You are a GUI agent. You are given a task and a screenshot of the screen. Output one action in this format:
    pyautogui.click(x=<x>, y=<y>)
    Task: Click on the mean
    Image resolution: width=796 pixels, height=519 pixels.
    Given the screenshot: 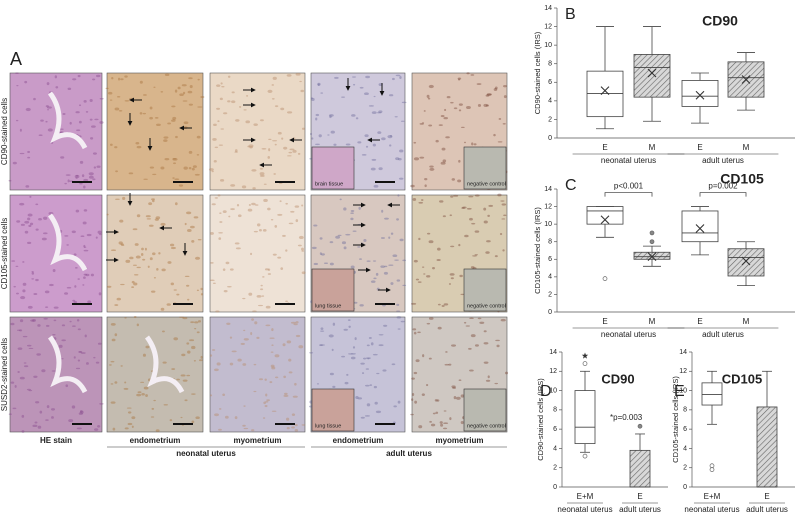 What is the action you would take?
    pyautogui.click(x=652, y=73)
    